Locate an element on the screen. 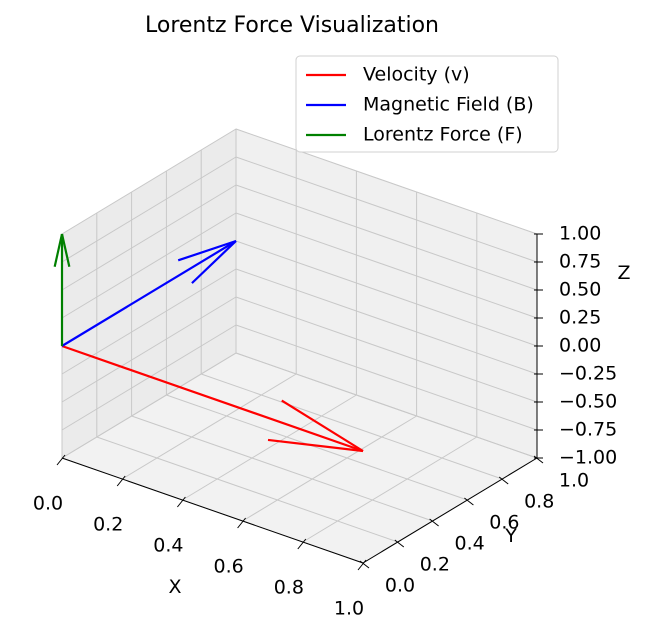 The width and height of the screenshot is (645, 633). x-tick-label: 0.2 is located at coordinates (108, 525).